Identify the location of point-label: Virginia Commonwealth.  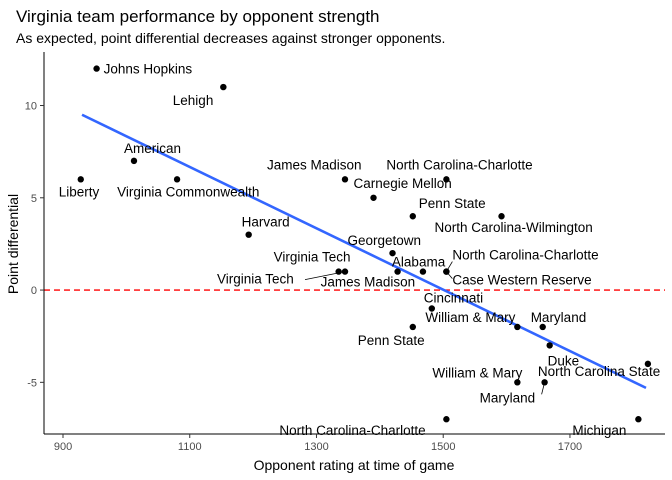
(188, 191).